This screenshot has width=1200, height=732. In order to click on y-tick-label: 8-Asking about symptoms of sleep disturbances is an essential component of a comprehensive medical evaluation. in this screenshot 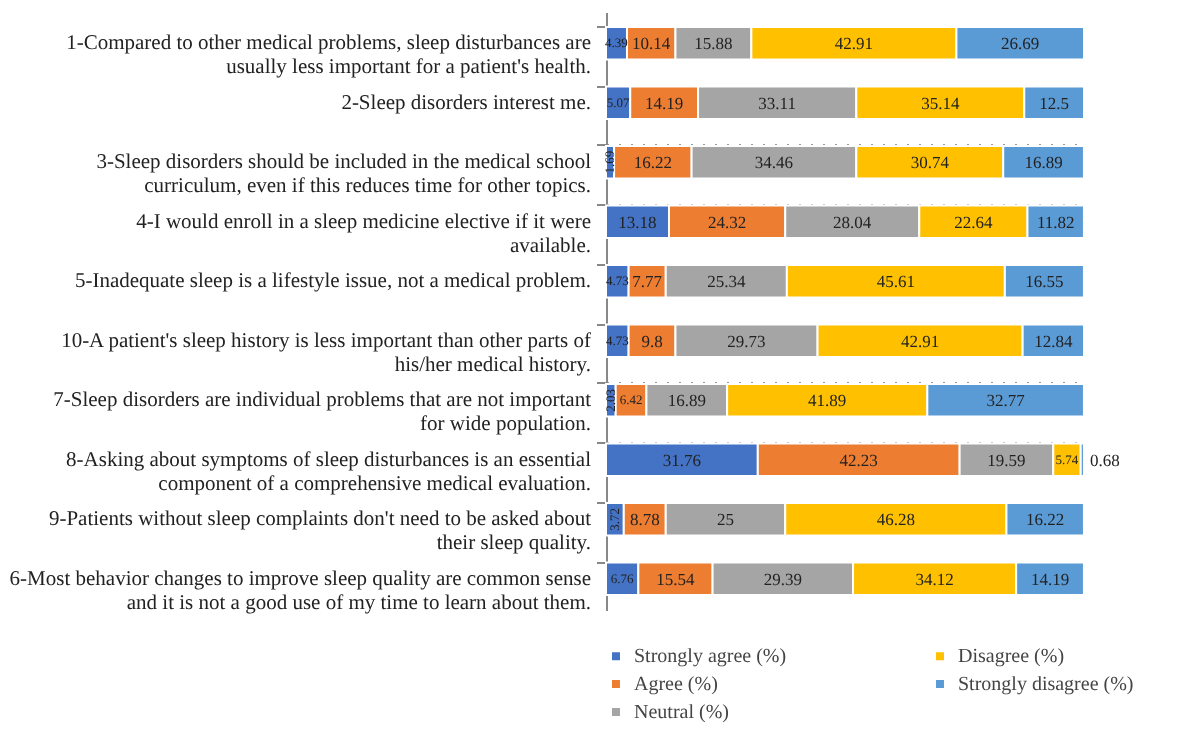, I will do `click(329, 472)`.